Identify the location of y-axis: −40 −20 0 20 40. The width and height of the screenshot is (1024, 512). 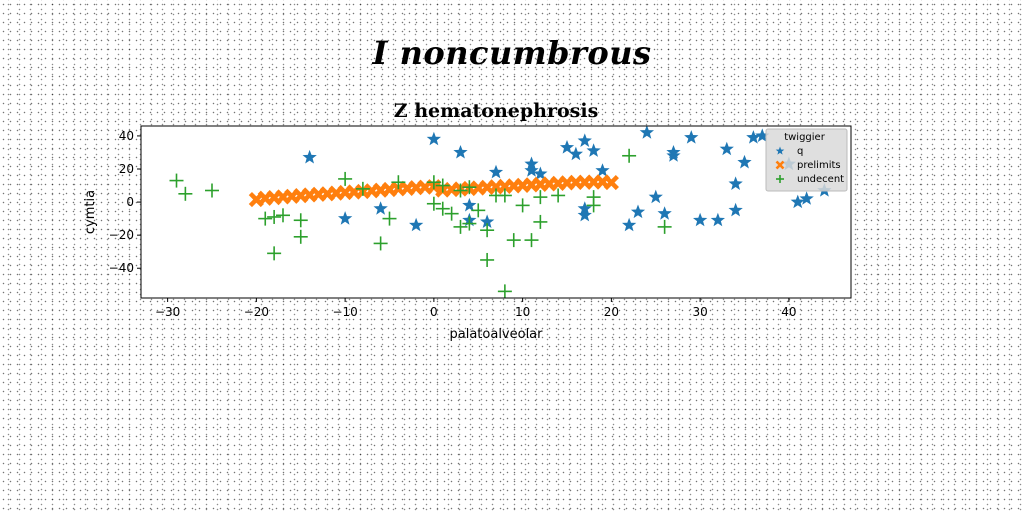
(125, 202).